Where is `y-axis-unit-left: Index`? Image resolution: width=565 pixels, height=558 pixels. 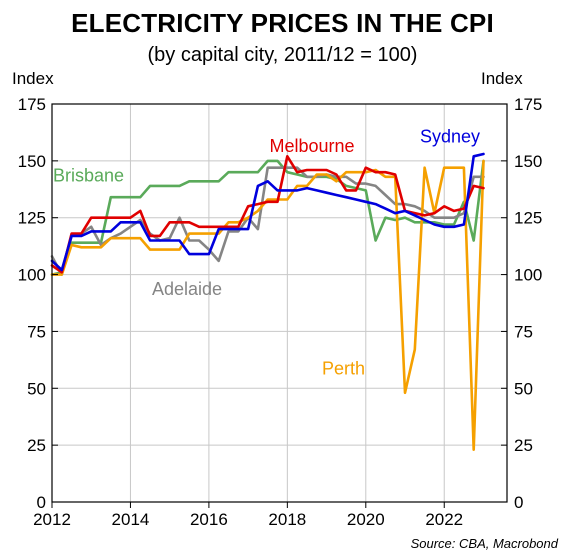
y-axis-unit-left: Index is located at coordinates (33, 78).